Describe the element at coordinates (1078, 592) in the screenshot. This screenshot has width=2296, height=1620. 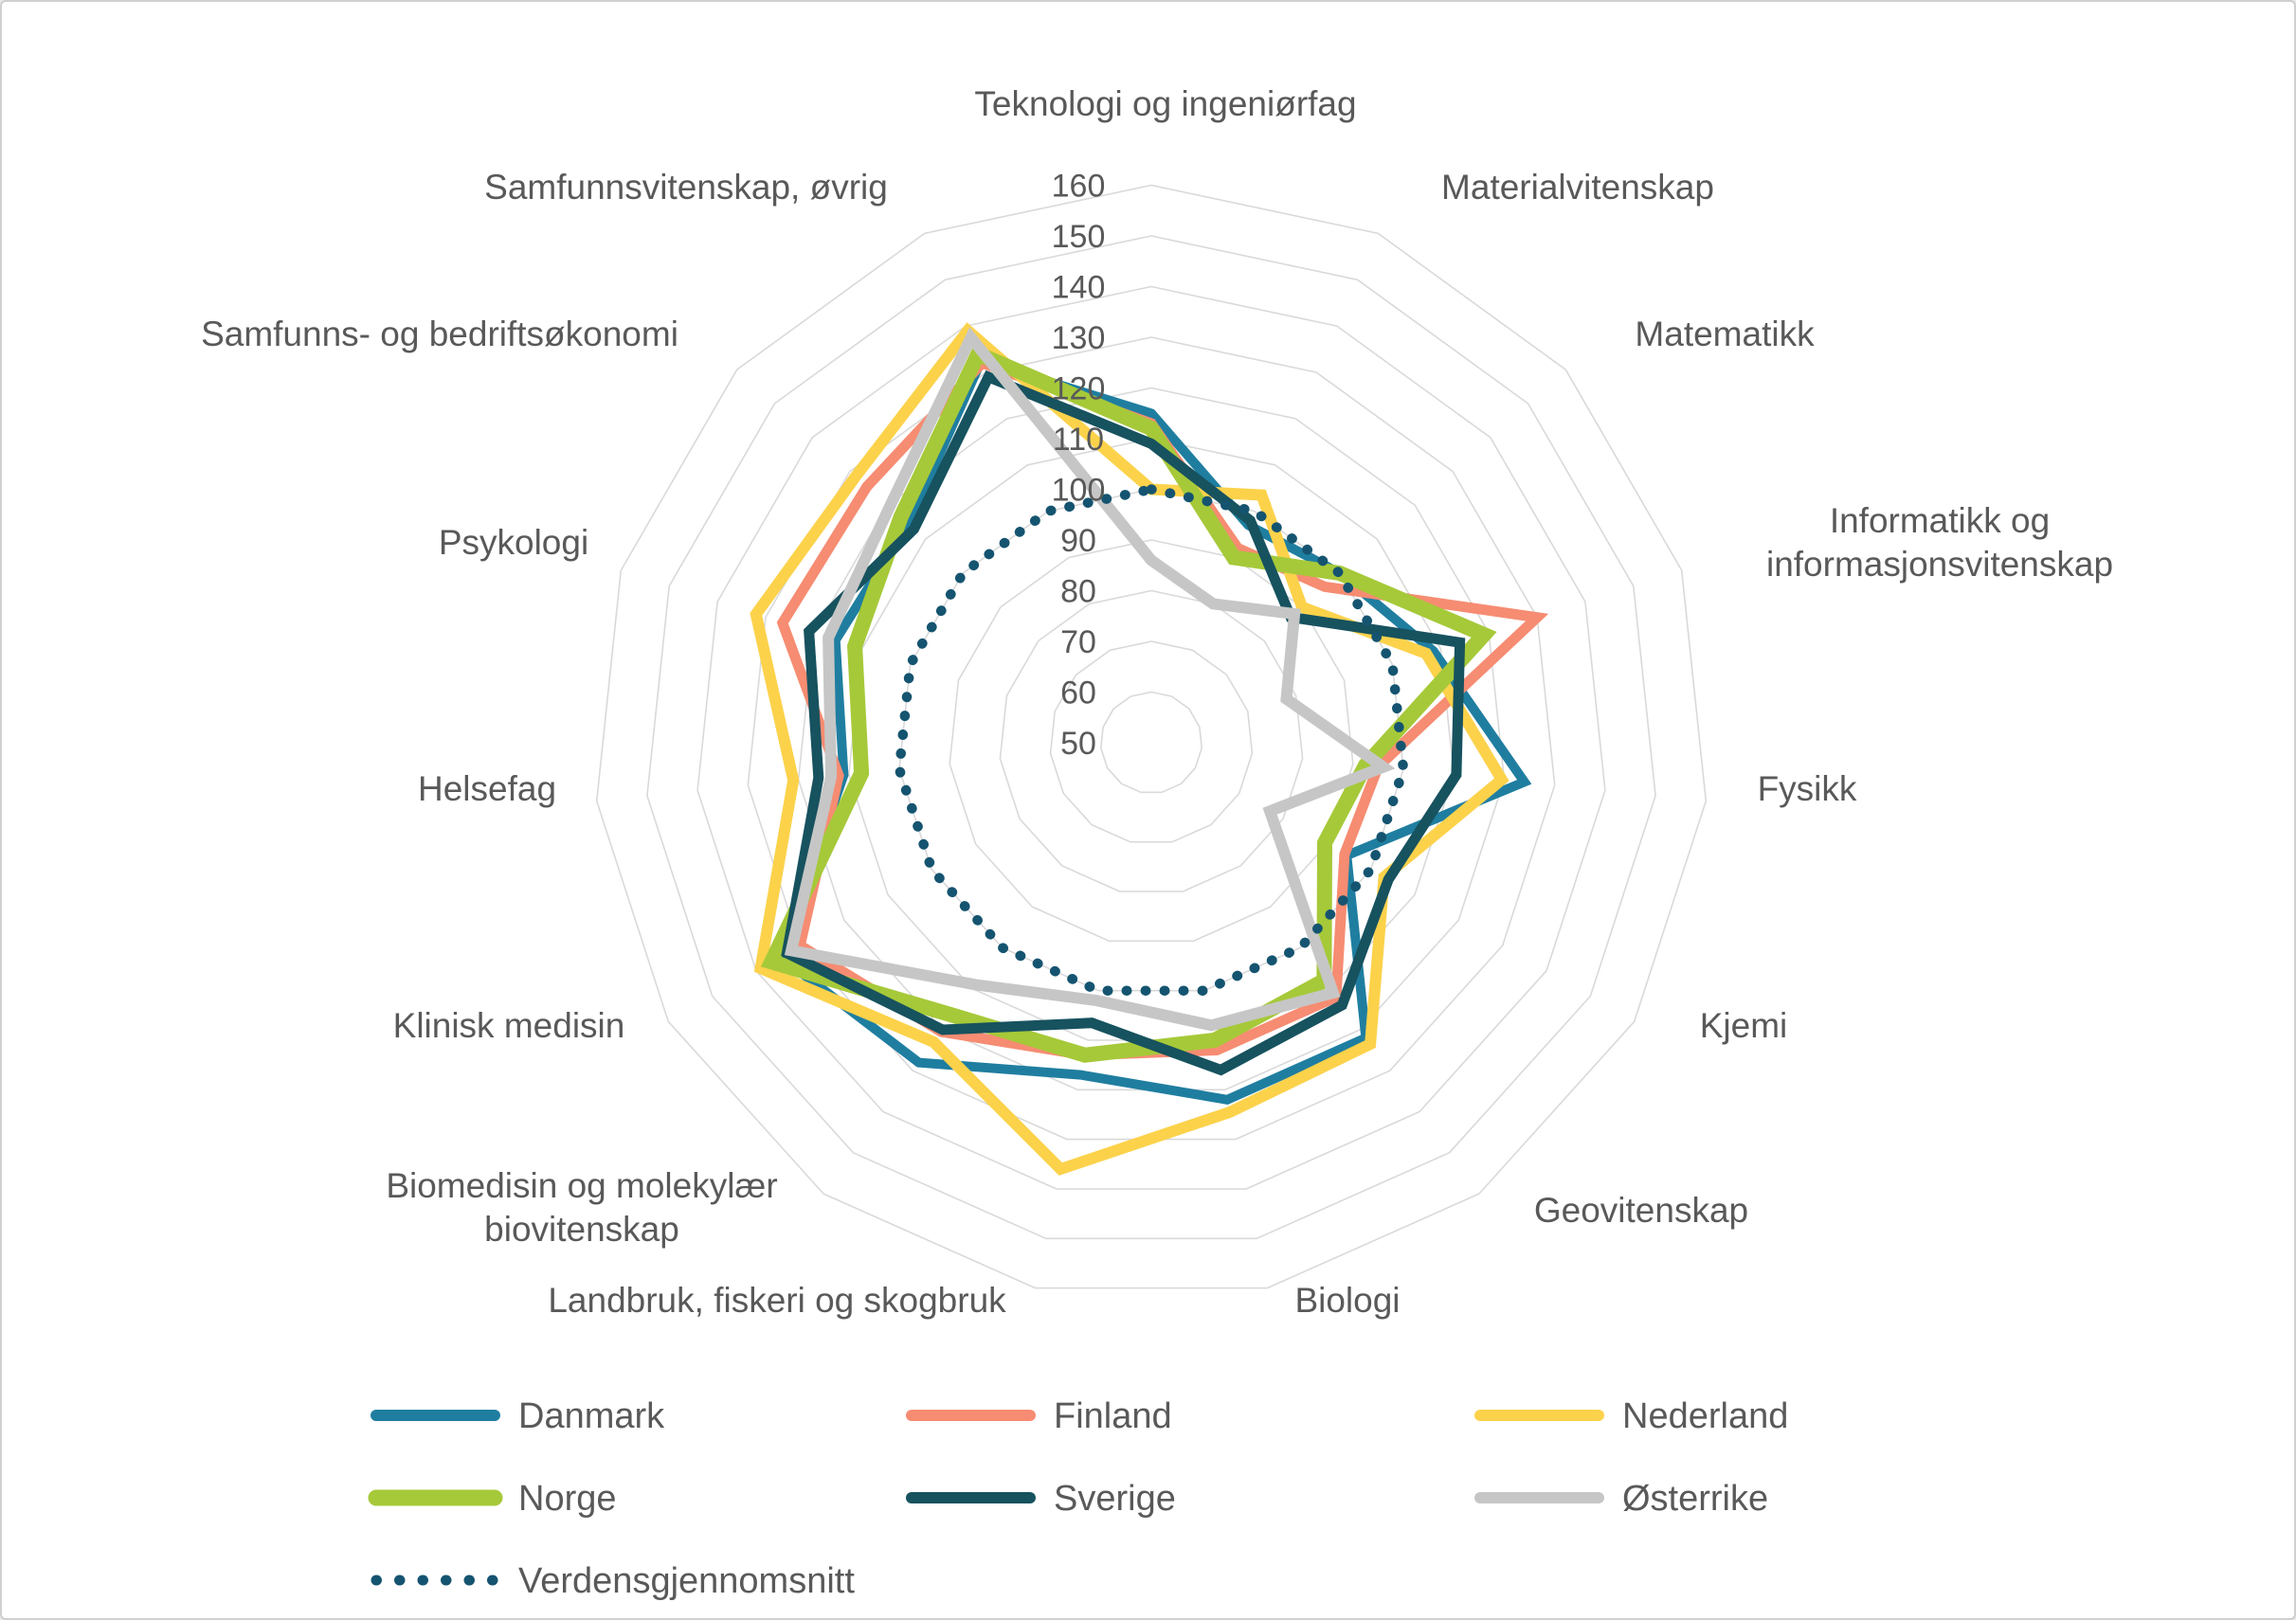
I see `radial-tick-80: 80` at that location.